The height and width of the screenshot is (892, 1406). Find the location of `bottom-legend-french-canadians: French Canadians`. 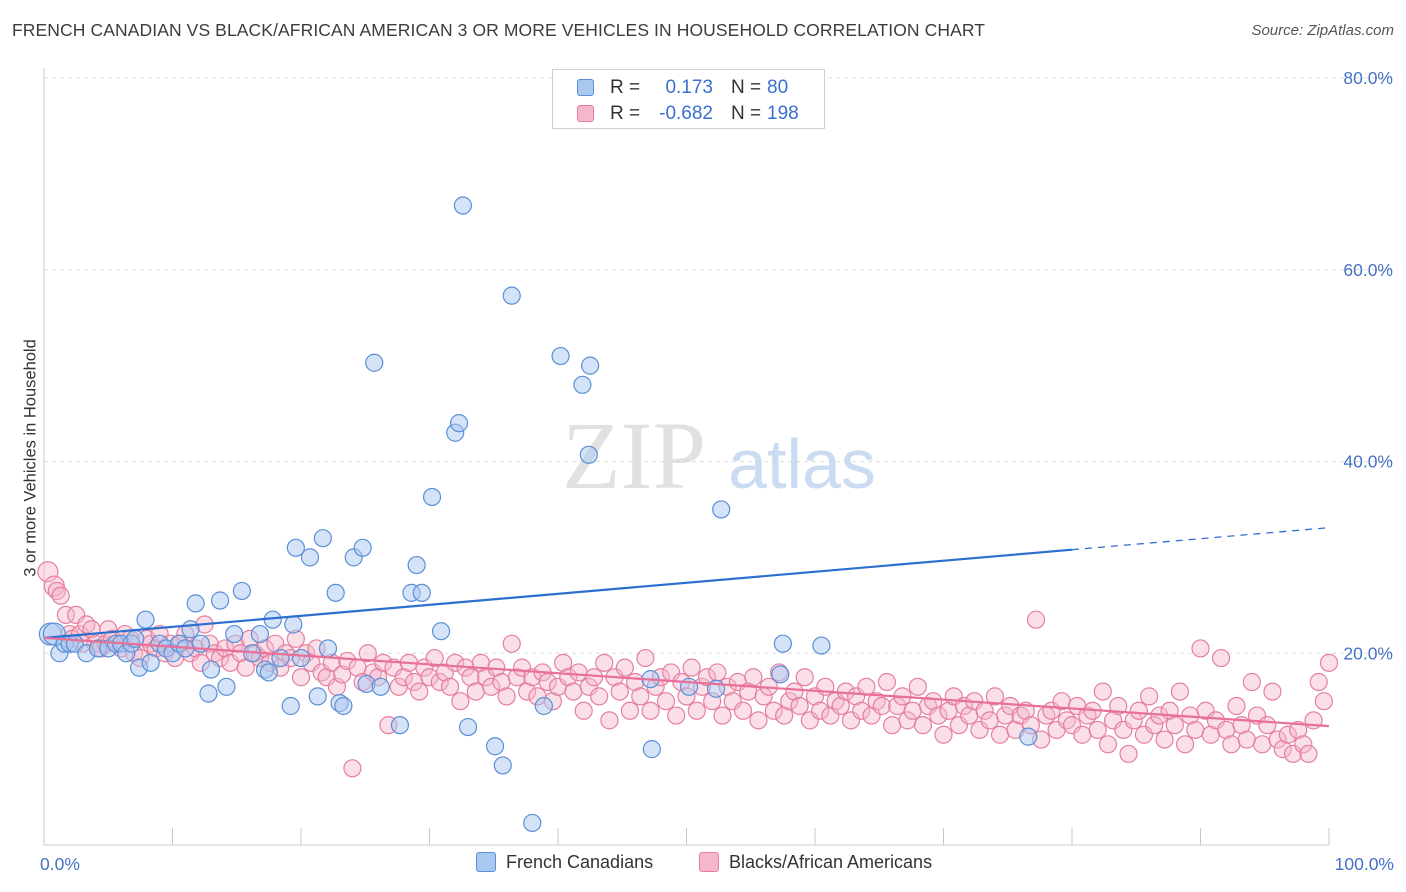

bottom-legend-french-canadians: French Canadians is located at coordinates (564, 862).